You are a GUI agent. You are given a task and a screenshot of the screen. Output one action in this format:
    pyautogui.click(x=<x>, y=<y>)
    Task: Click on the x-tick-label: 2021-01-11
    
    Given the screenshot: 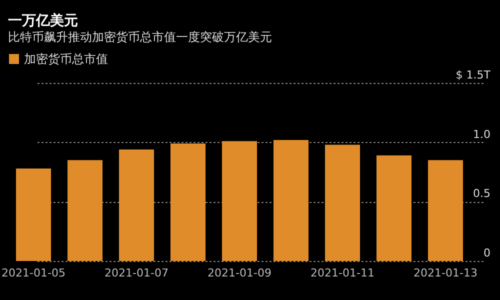 What is the action you would take?
    pyautogui.click(x=342, y=273)
    